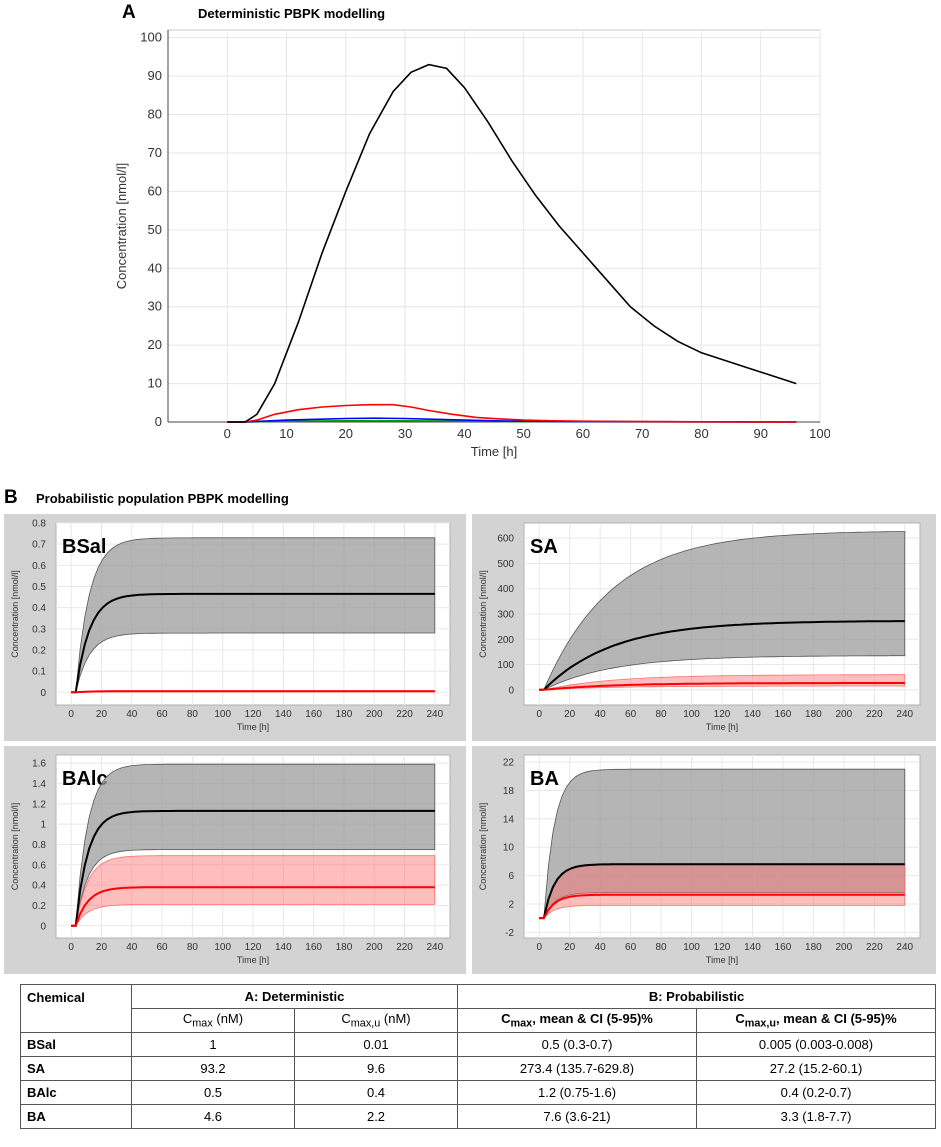  What do you see at coordinates (213, 1020) in the screenshot?
I see `subheader-cmax: Cmax (nM)` at bounding box center [213, 1020].